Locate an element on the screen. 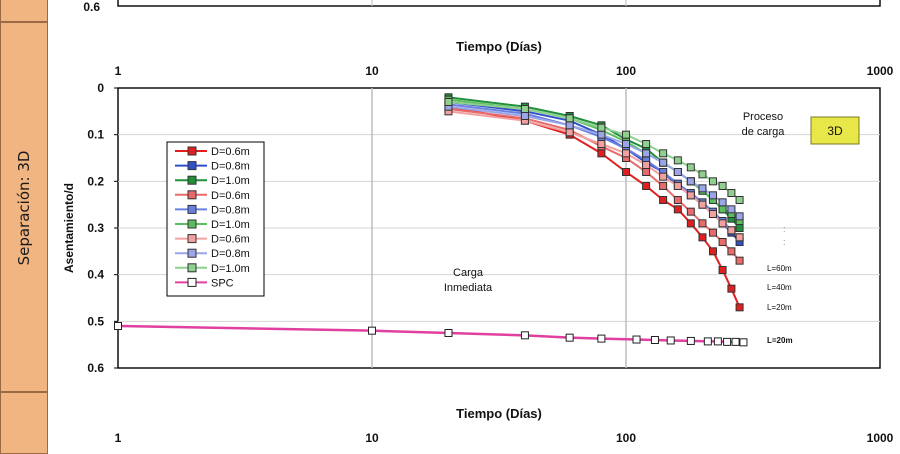  l-label: L=40m is located at coordinates (779, 287).